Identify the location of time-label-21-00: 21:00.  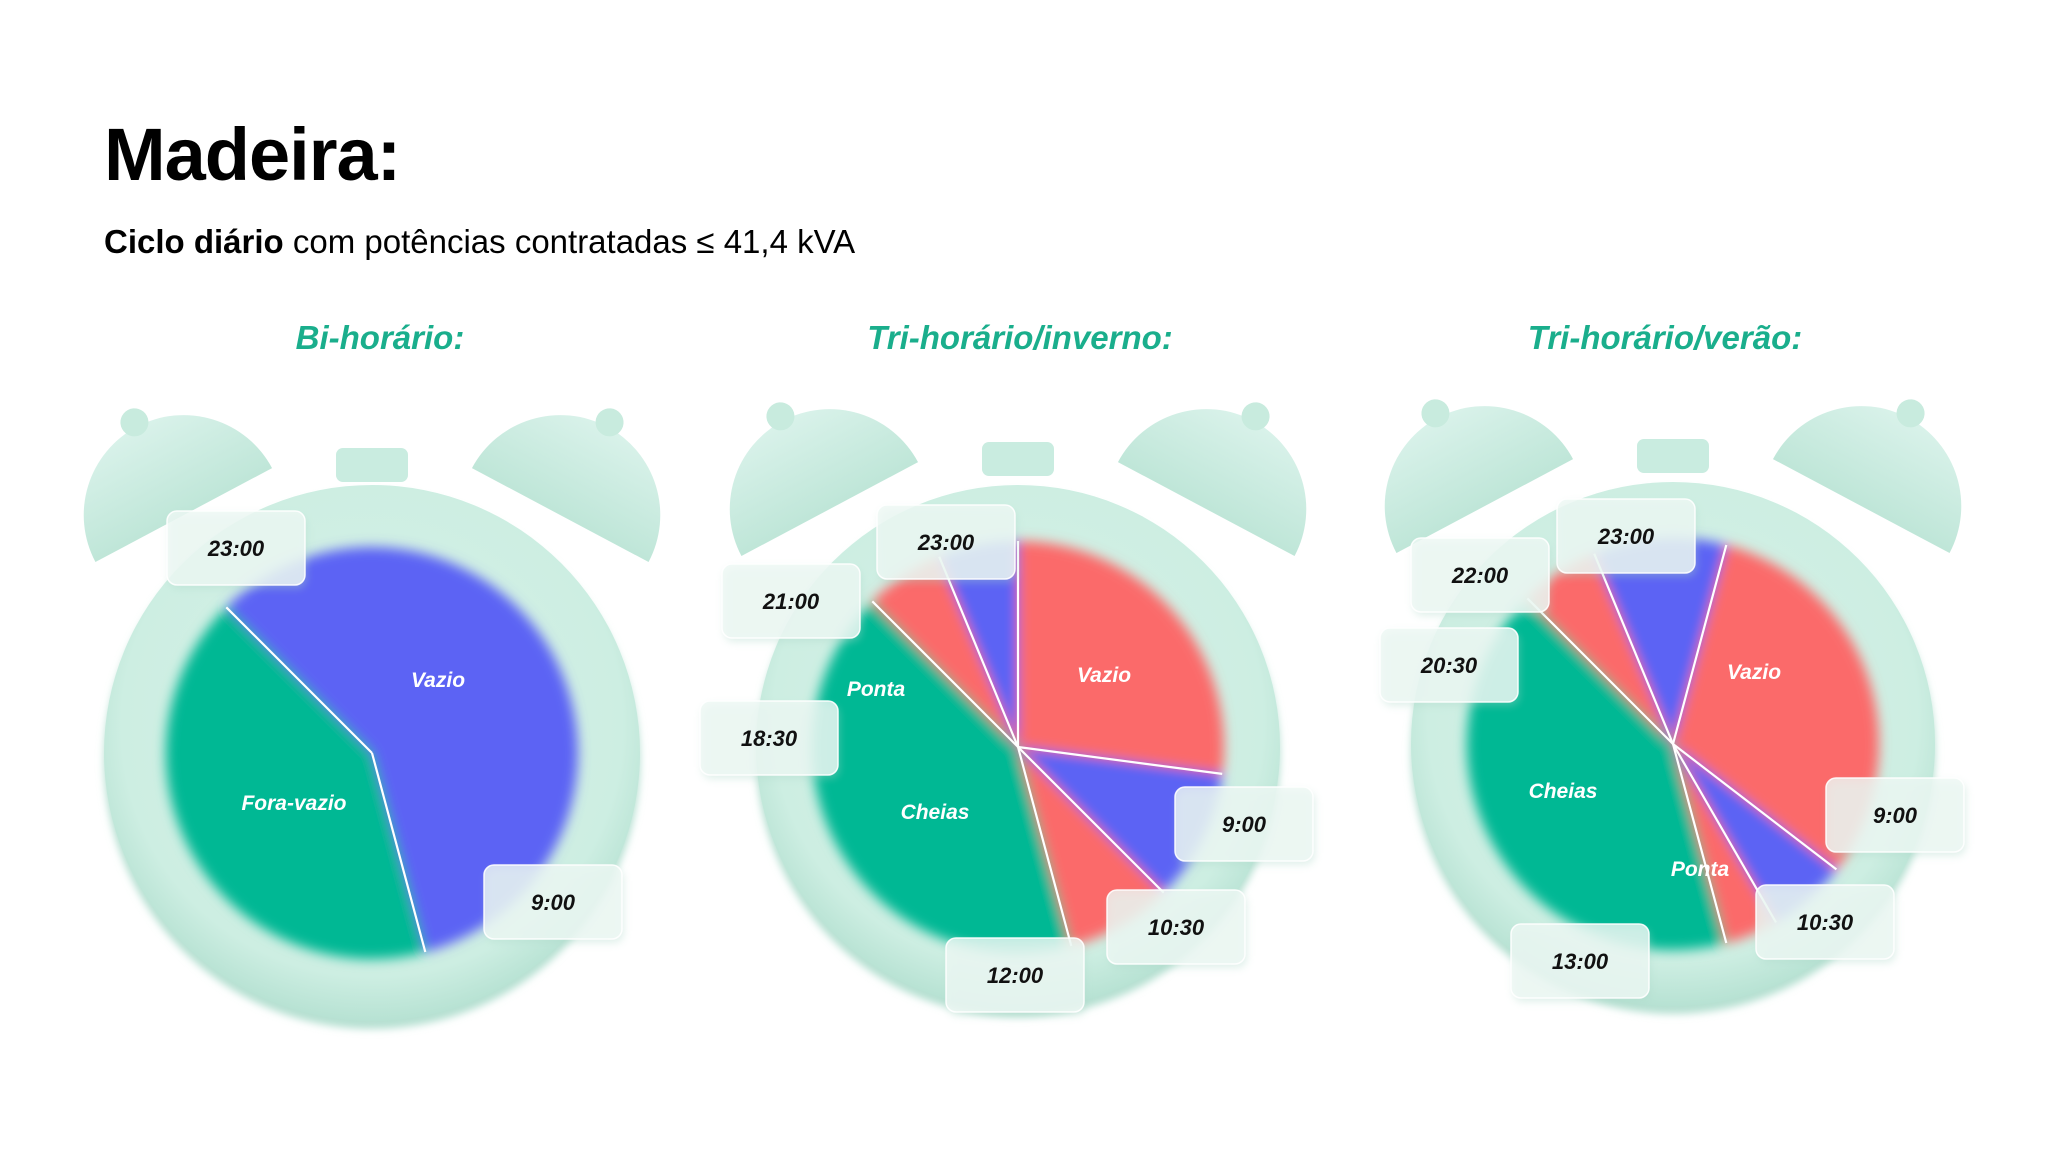
(791, 602).